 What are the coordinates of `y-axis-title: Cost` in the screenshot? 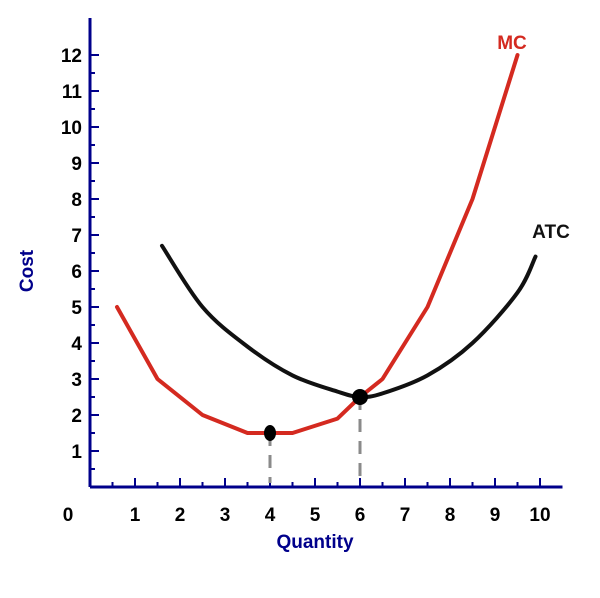 It's located at (27, 270).